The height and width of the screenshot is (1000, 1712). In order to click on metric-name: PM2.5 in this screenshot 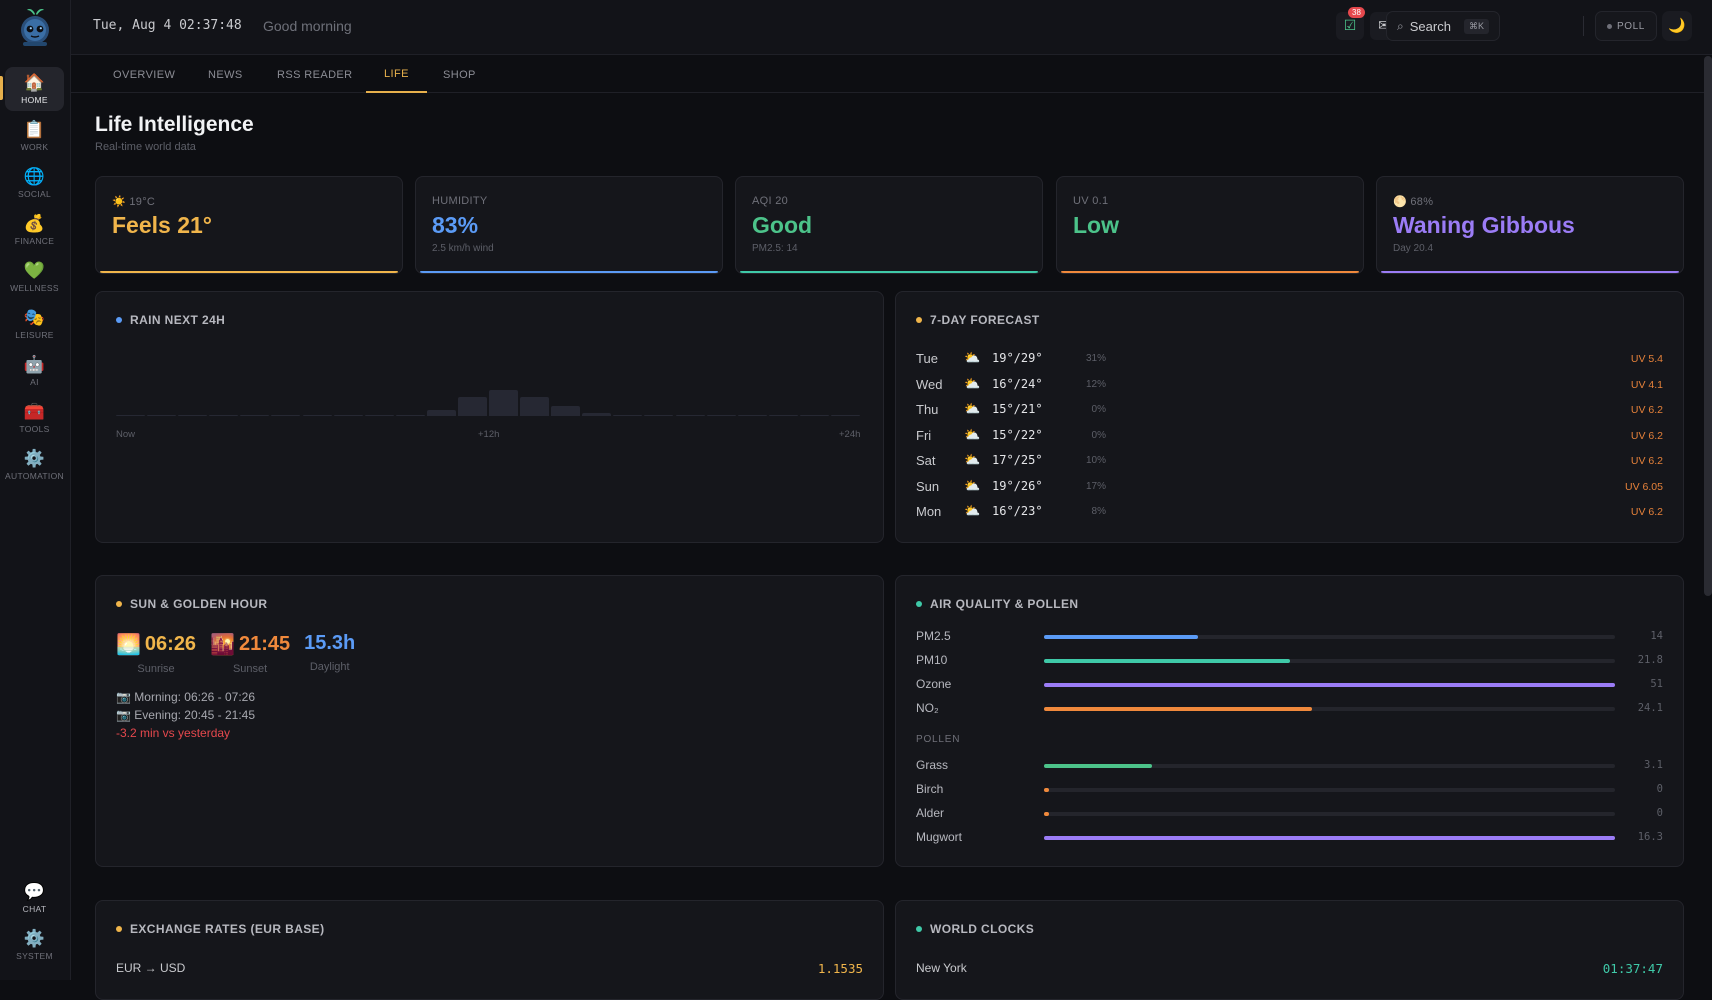, I will do `click(933, 636)`.